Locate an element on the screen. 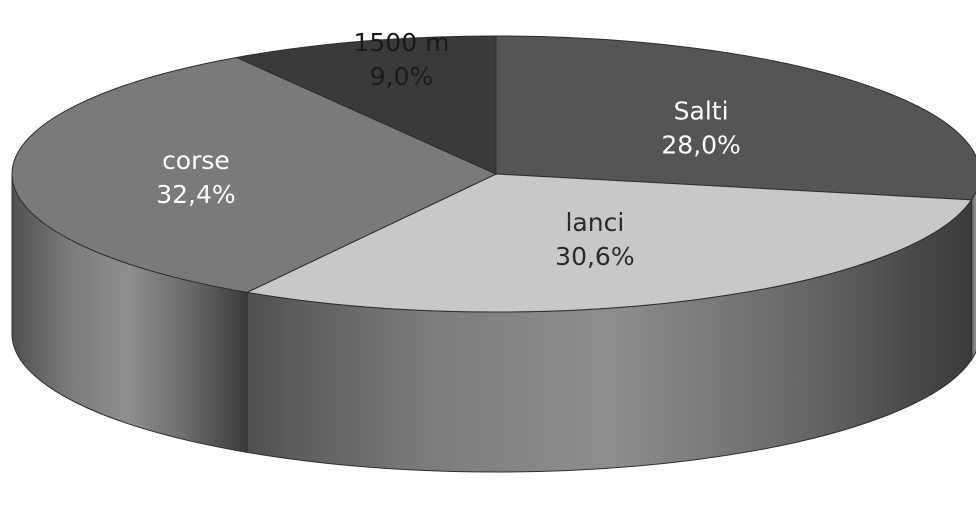  pie-data-label: 1500 m 9,0% is located at coordinates (402, 59).